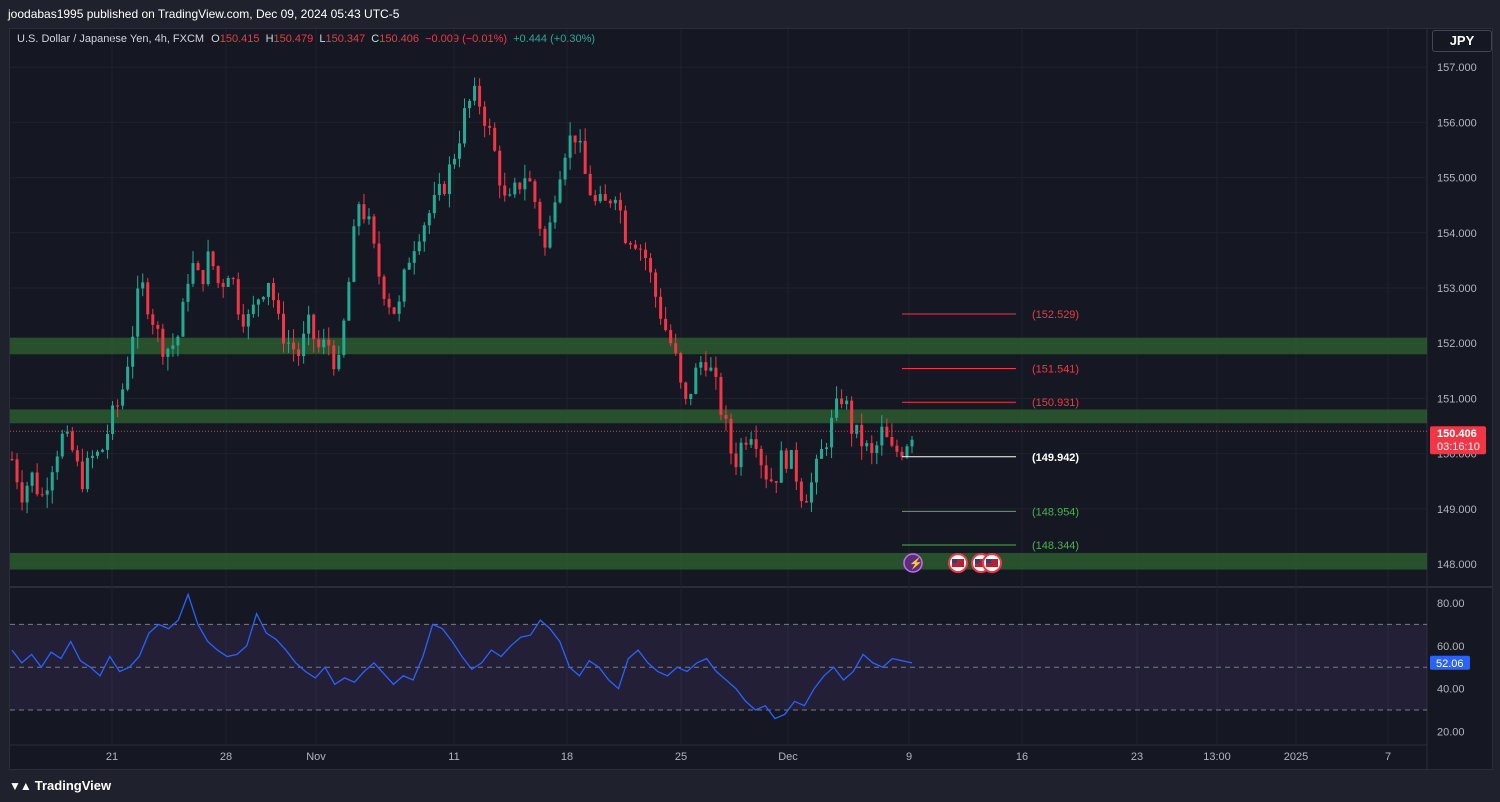  Describe the element at coordinates (20, 786) in the screenshot. I see `tradingview-logo-icon: ▼▲` at that location.